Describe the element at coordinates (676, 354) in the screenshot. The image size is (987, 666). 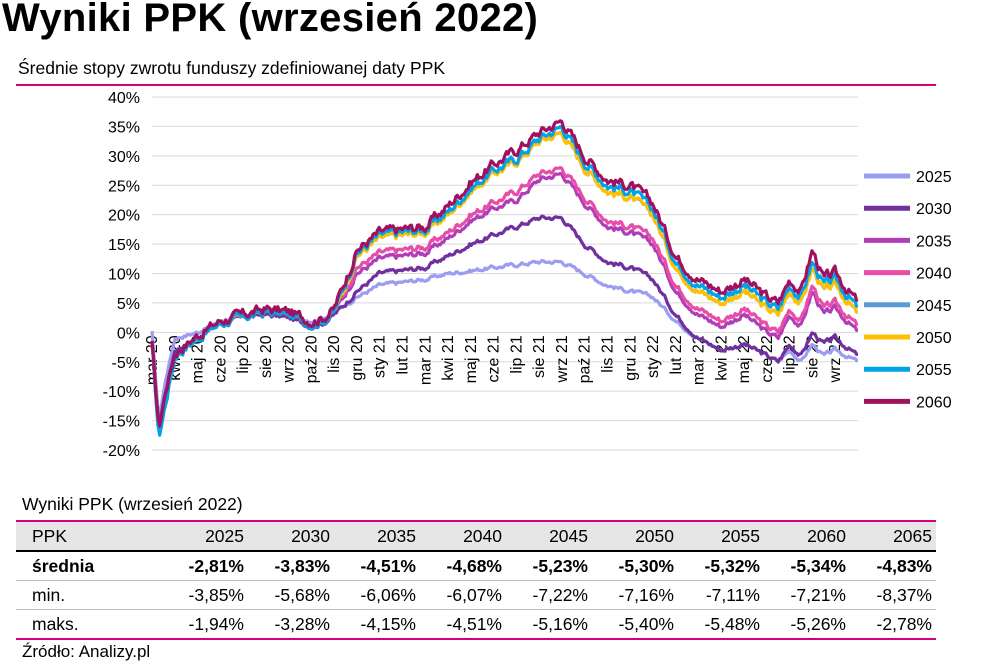
I see `x-tick-label: lut 22` at that location.